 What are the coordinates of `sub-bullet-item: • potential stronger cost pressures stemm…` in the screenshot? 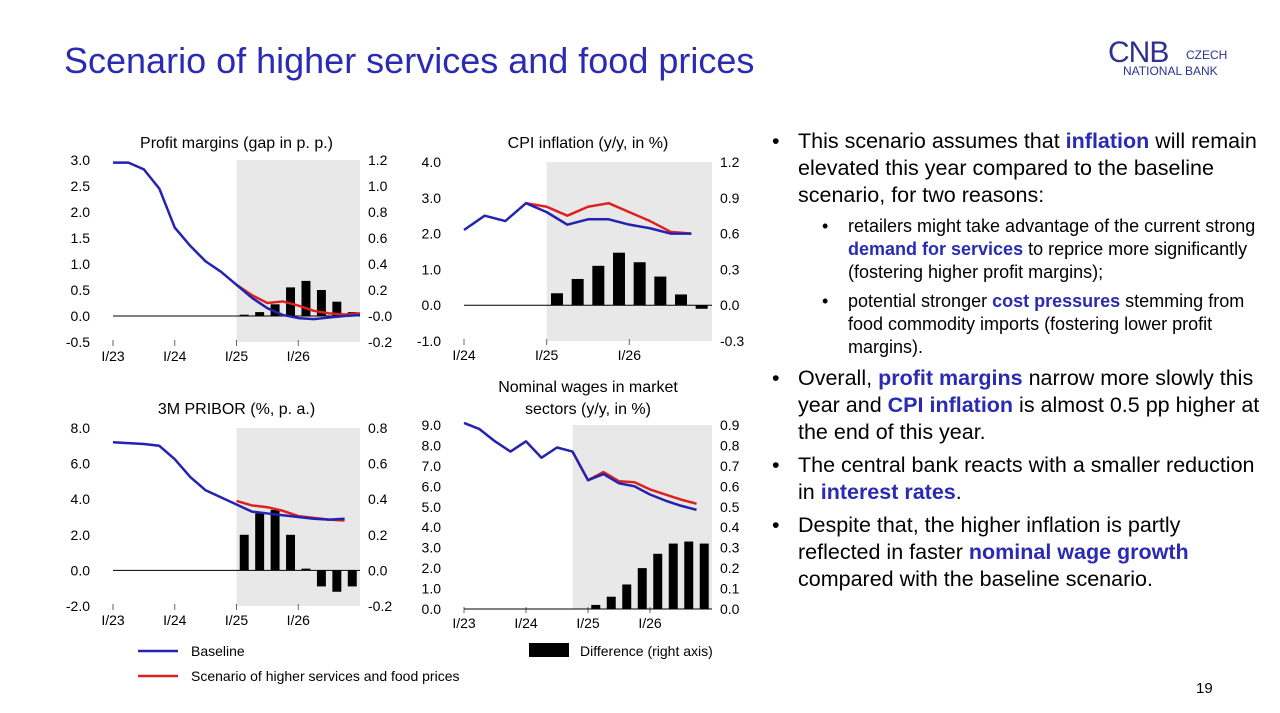 It's located at (1043, 324).